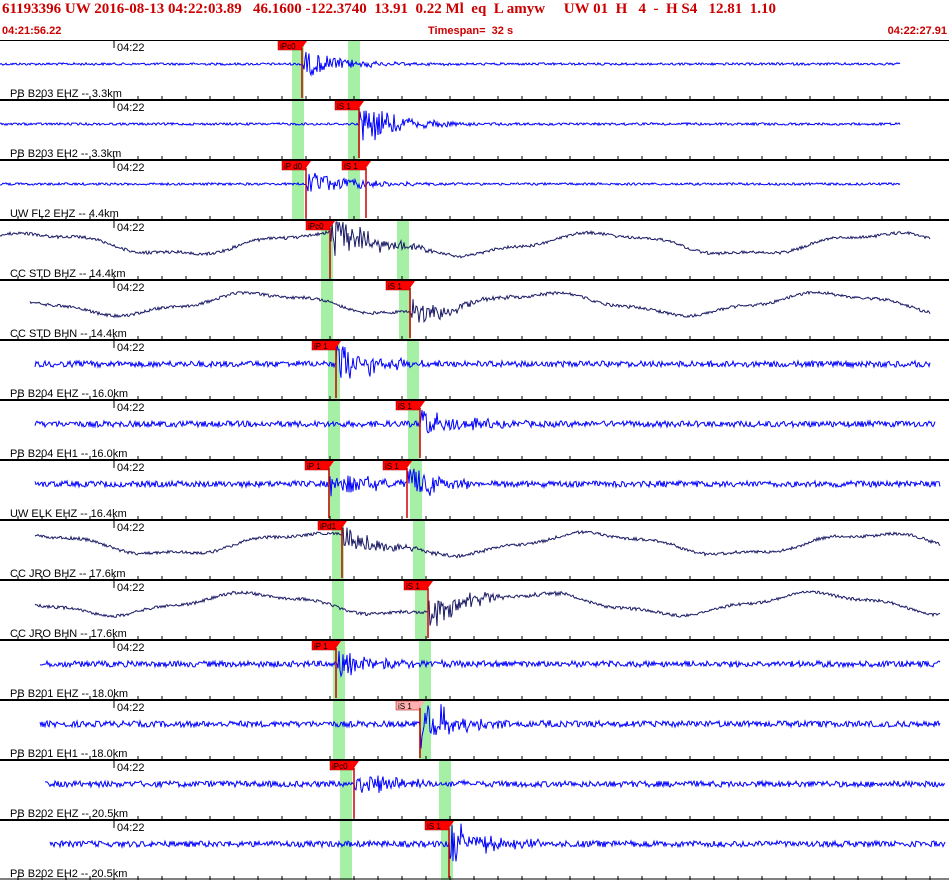 The height and width of the screenshot is (880, 949). What do you see at coordinates (69, 394) in the screenshot?
I see `station-label: PB B204 EHZ -- 16.0km` at bounding box center [69, 394].